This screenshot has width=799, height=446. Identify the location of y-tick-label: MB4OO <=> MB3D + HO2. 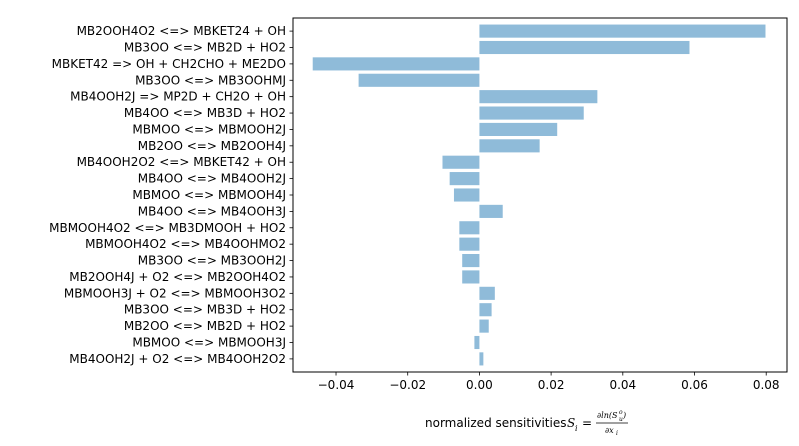
(205, 113).